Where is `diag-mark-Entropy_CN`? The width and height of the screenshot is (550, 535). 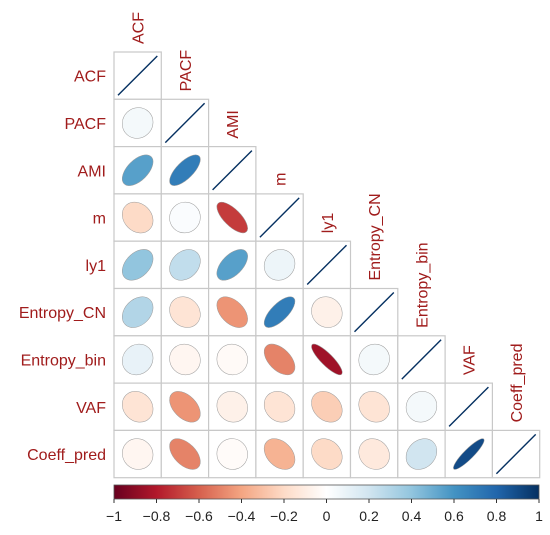 diag-mark-Entropy_CN is located at coordinates (374, 312).